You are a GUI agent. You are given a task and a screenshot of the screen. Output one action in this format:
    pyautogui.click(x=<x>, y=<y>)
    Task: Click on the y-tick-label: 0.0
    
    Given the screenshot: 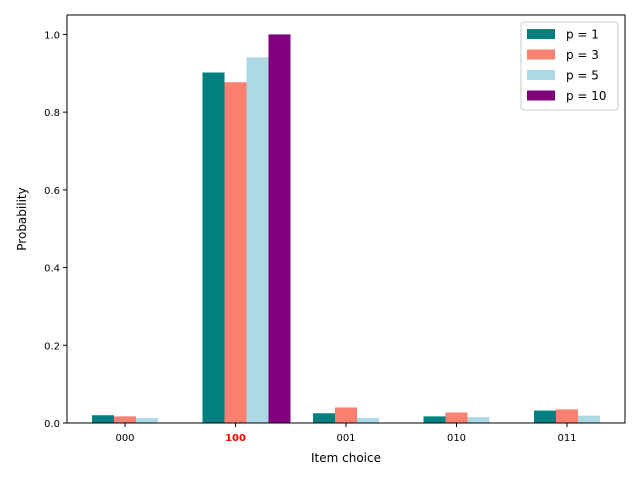 What is the action you would take?
    pyautogui.click(x=52, y=424)
    